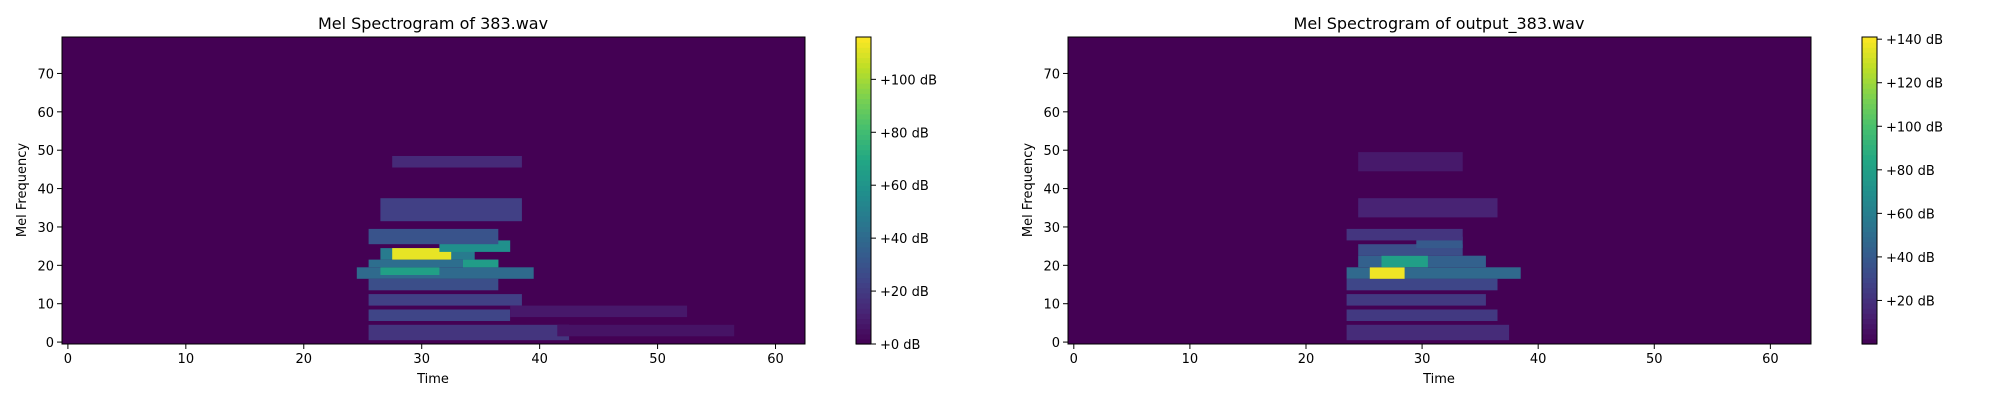  I want to click on y-tick-label: 60, so click(1051, 113).